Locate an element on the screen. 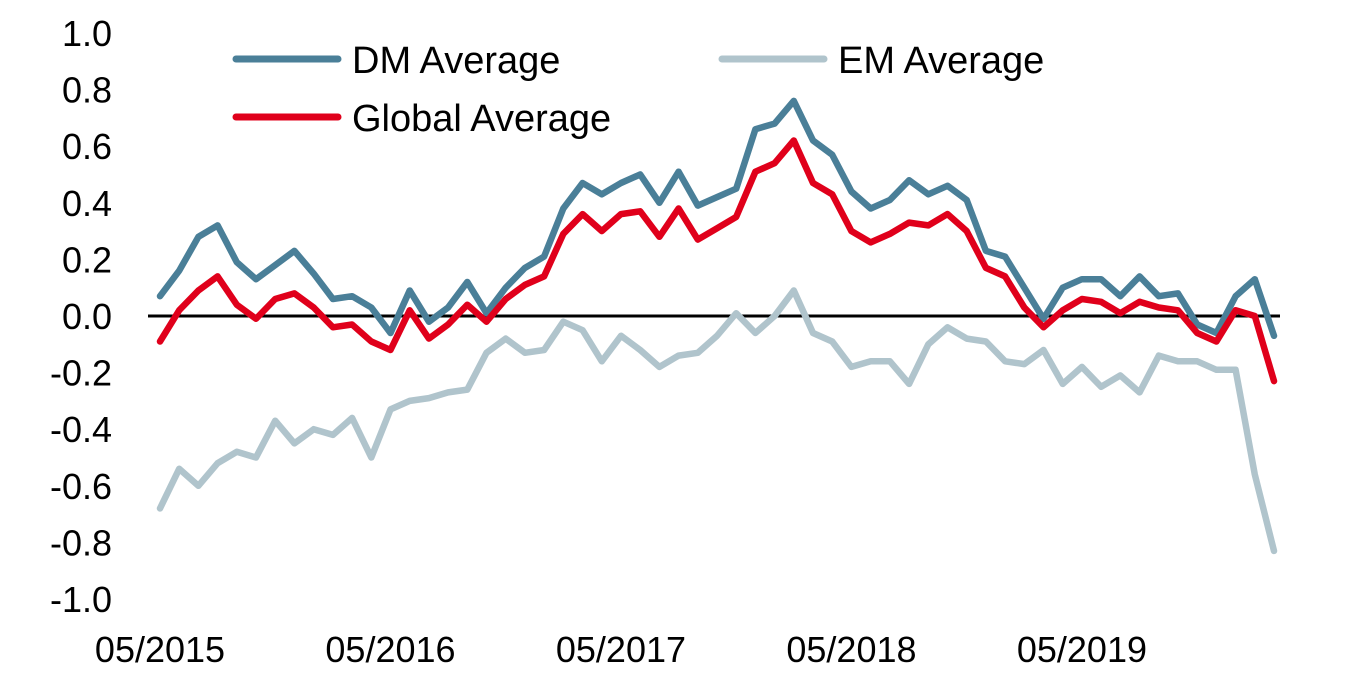 This screenshot has height=690, width=1359. legend-item-em-average: EM Average is located at coordinates (881, 61).